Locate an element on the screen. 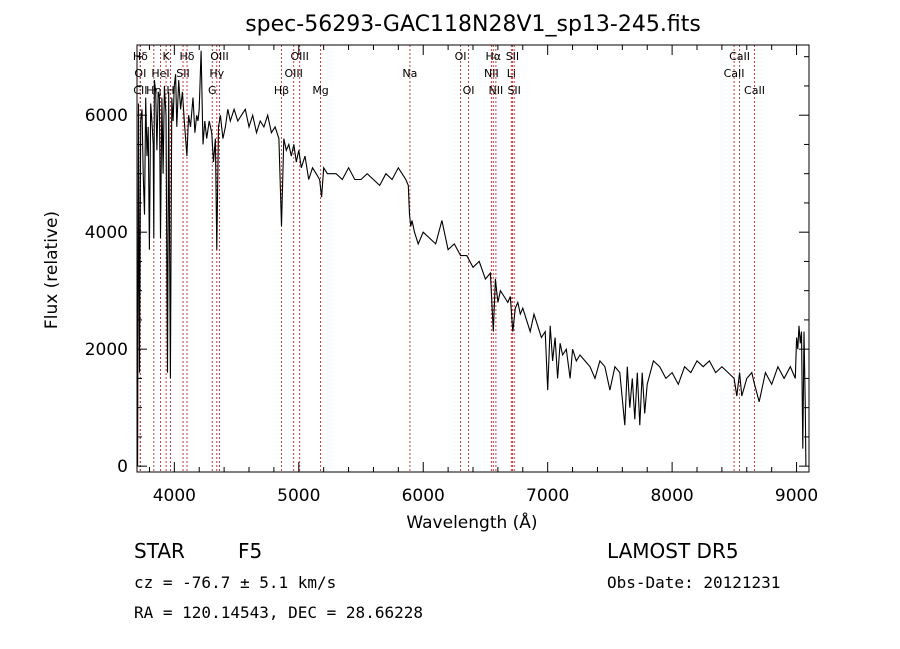  y-tick-label: 2000 is located at coordinates (106, 350).